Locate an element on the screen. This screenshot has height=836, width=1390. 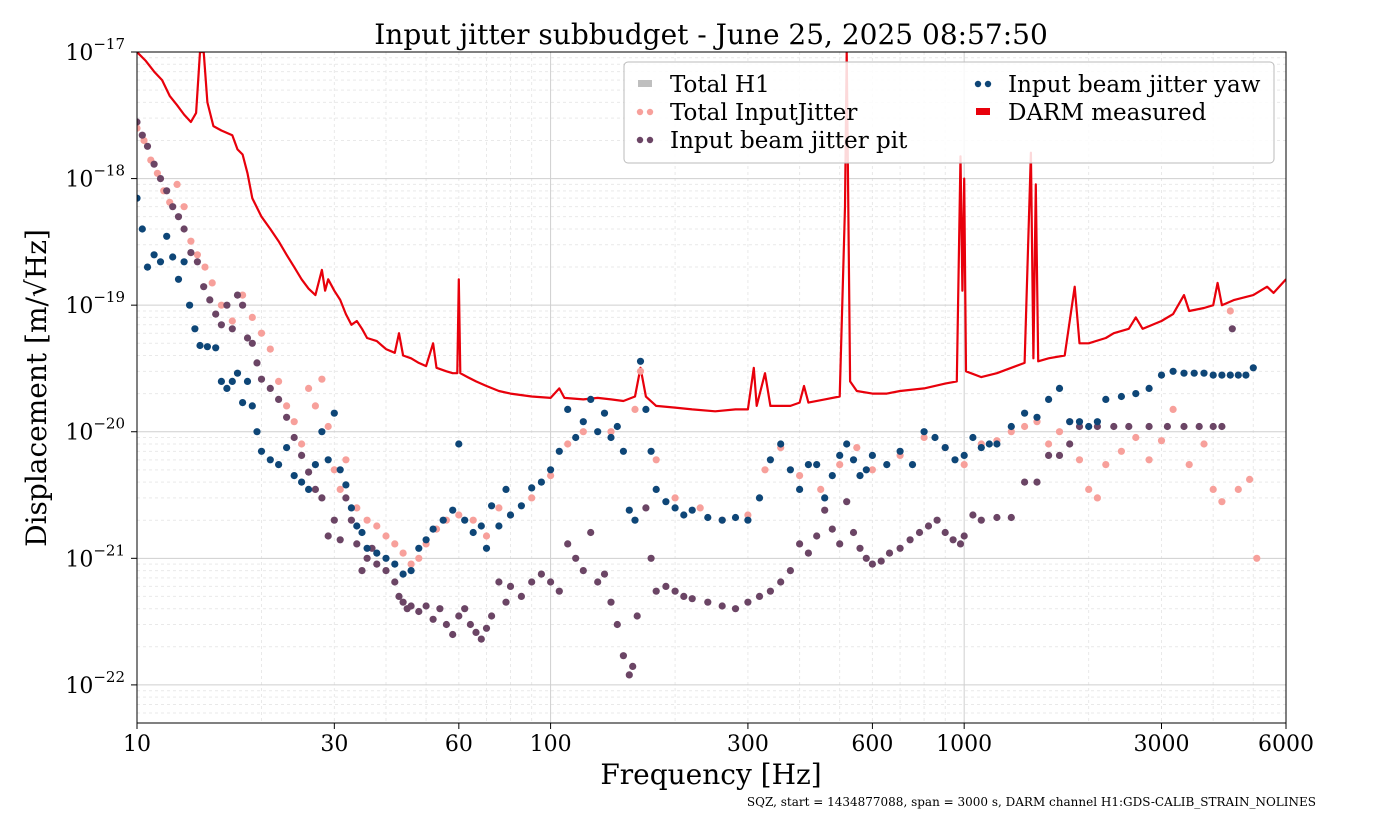
x-tick-label: 3000 is located at coordinates (1161, 744).